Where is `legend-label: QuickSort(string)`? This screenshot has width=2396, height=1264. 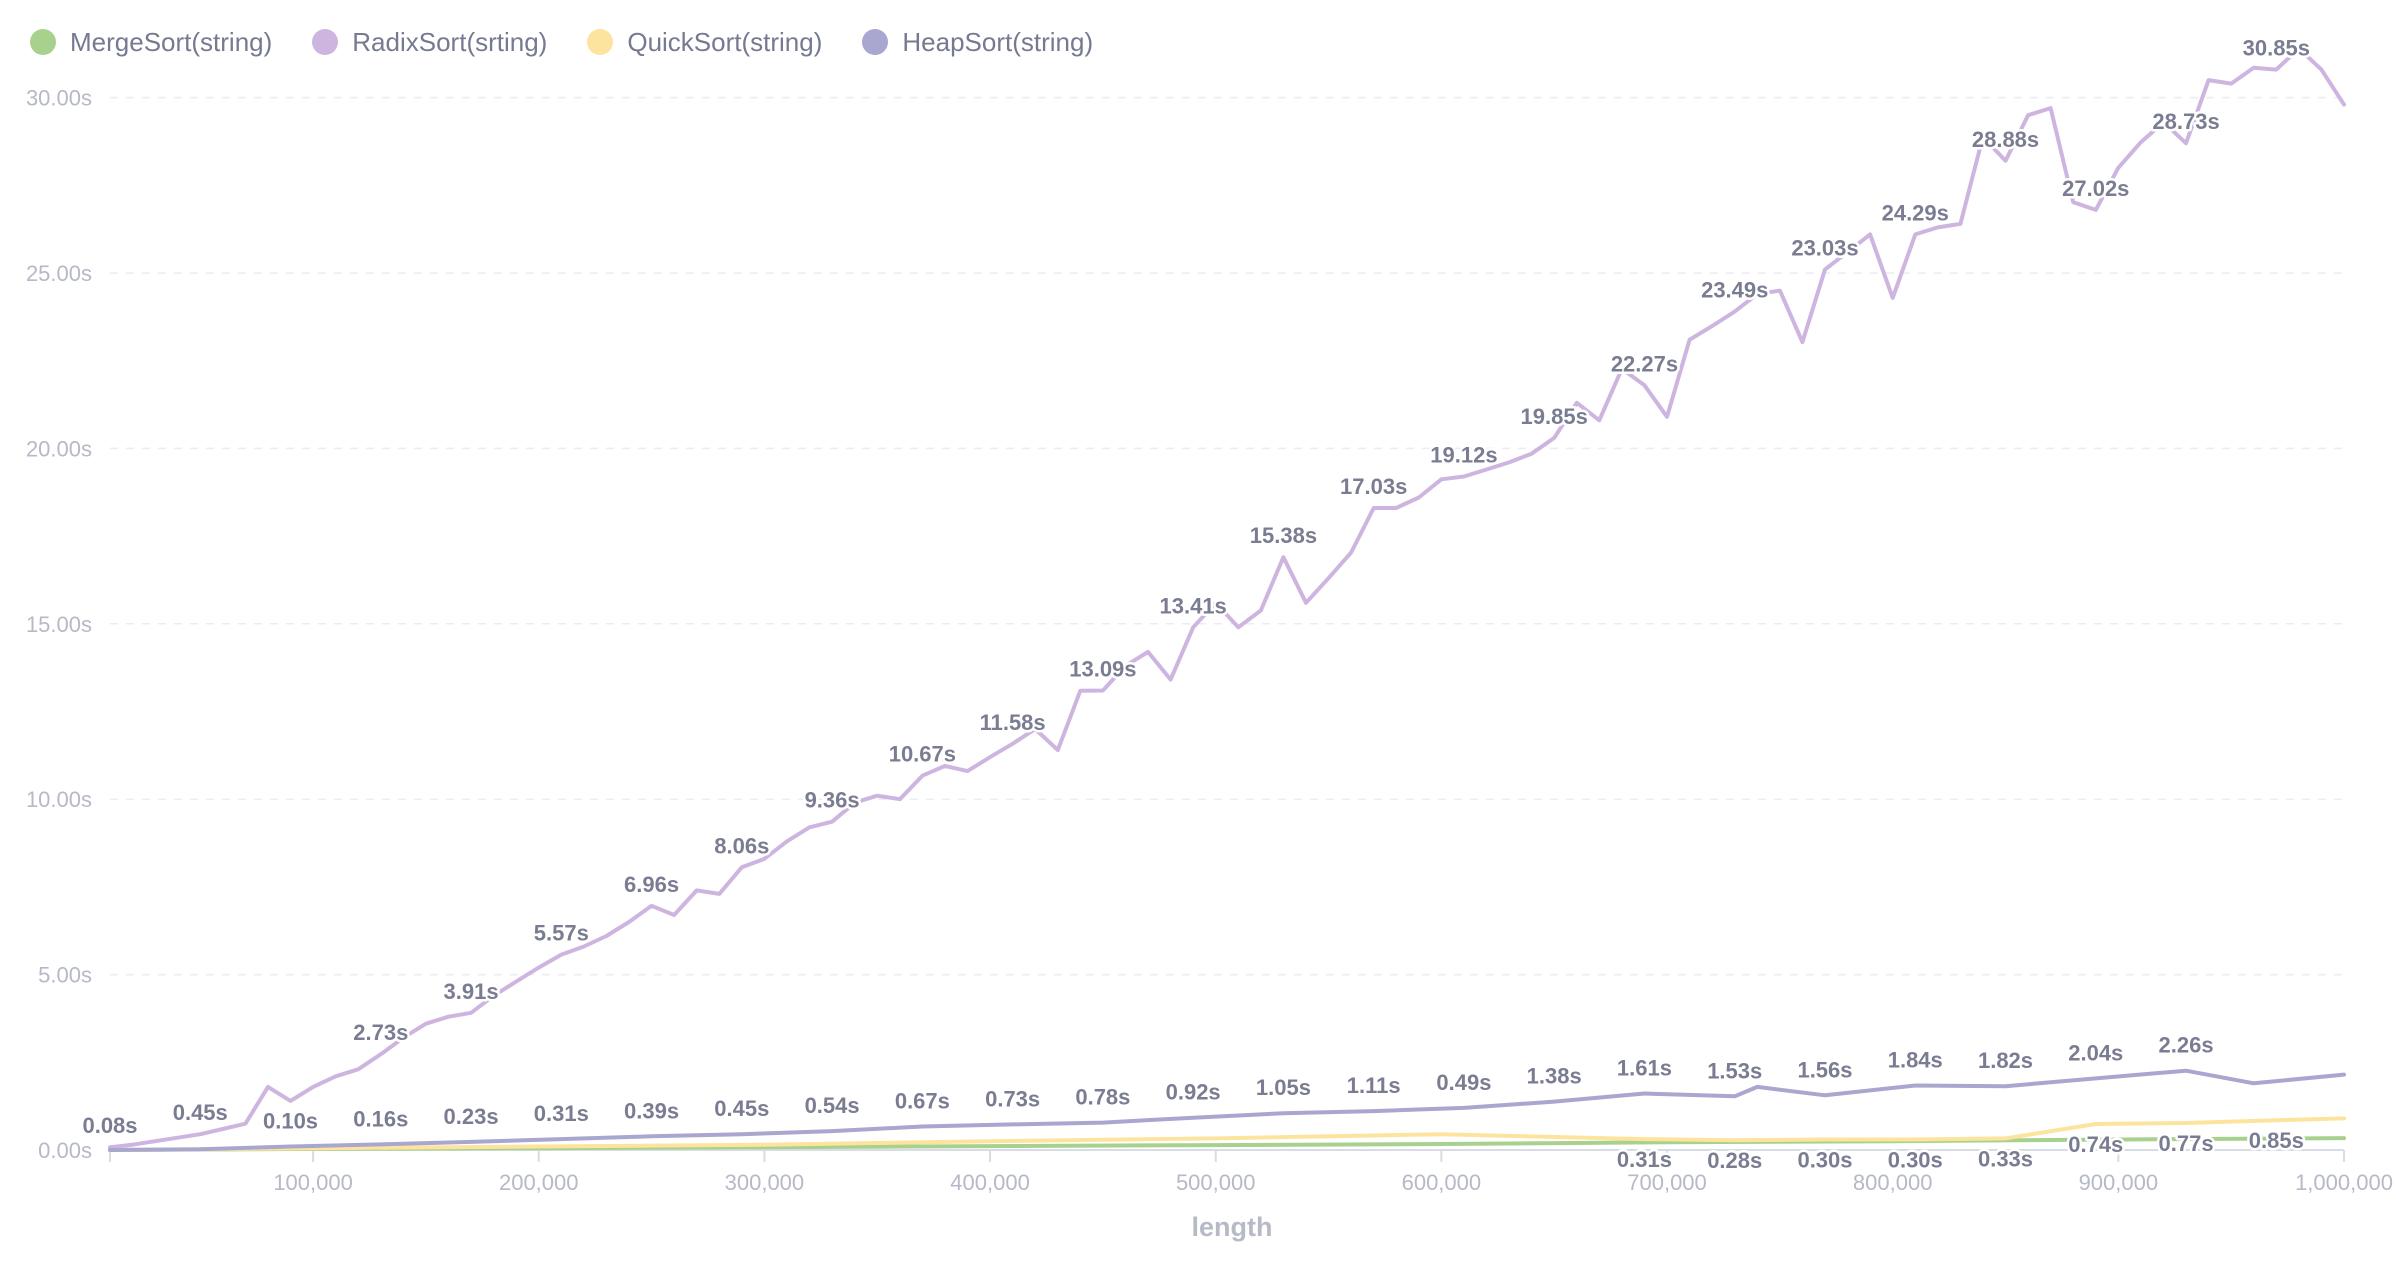 legend-label: QuickSort(string) is located at coordinates (725, 41).